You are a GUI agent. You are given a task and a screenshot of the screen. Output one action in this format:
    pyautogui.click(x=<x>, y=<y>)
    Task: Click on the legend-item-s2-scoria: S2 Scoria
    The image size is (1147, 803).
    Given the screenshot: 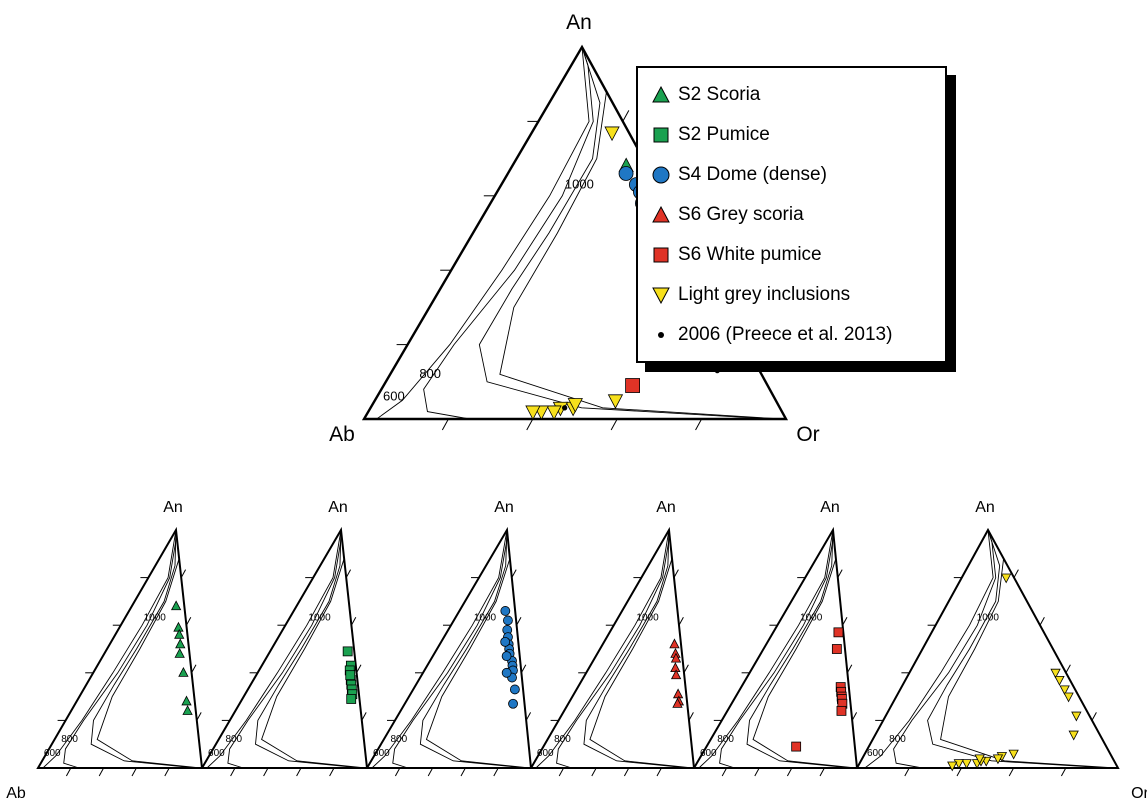 What is the action you would take?
    pyautogui.click(x=706, y=95)
    